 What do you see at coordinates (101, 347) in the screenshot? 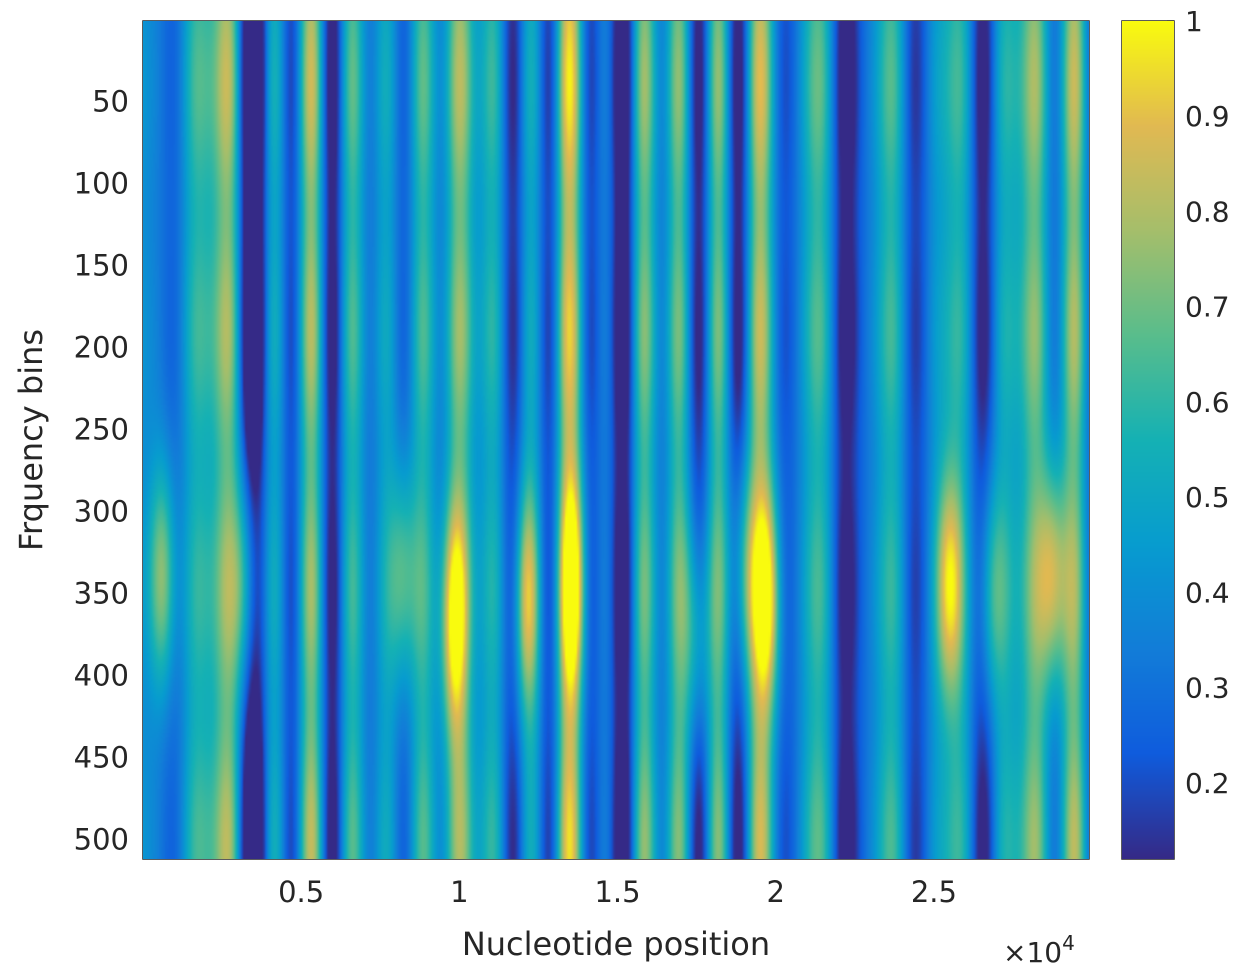
I see `y-tick-label: 200` at bounding box center [101, 347].